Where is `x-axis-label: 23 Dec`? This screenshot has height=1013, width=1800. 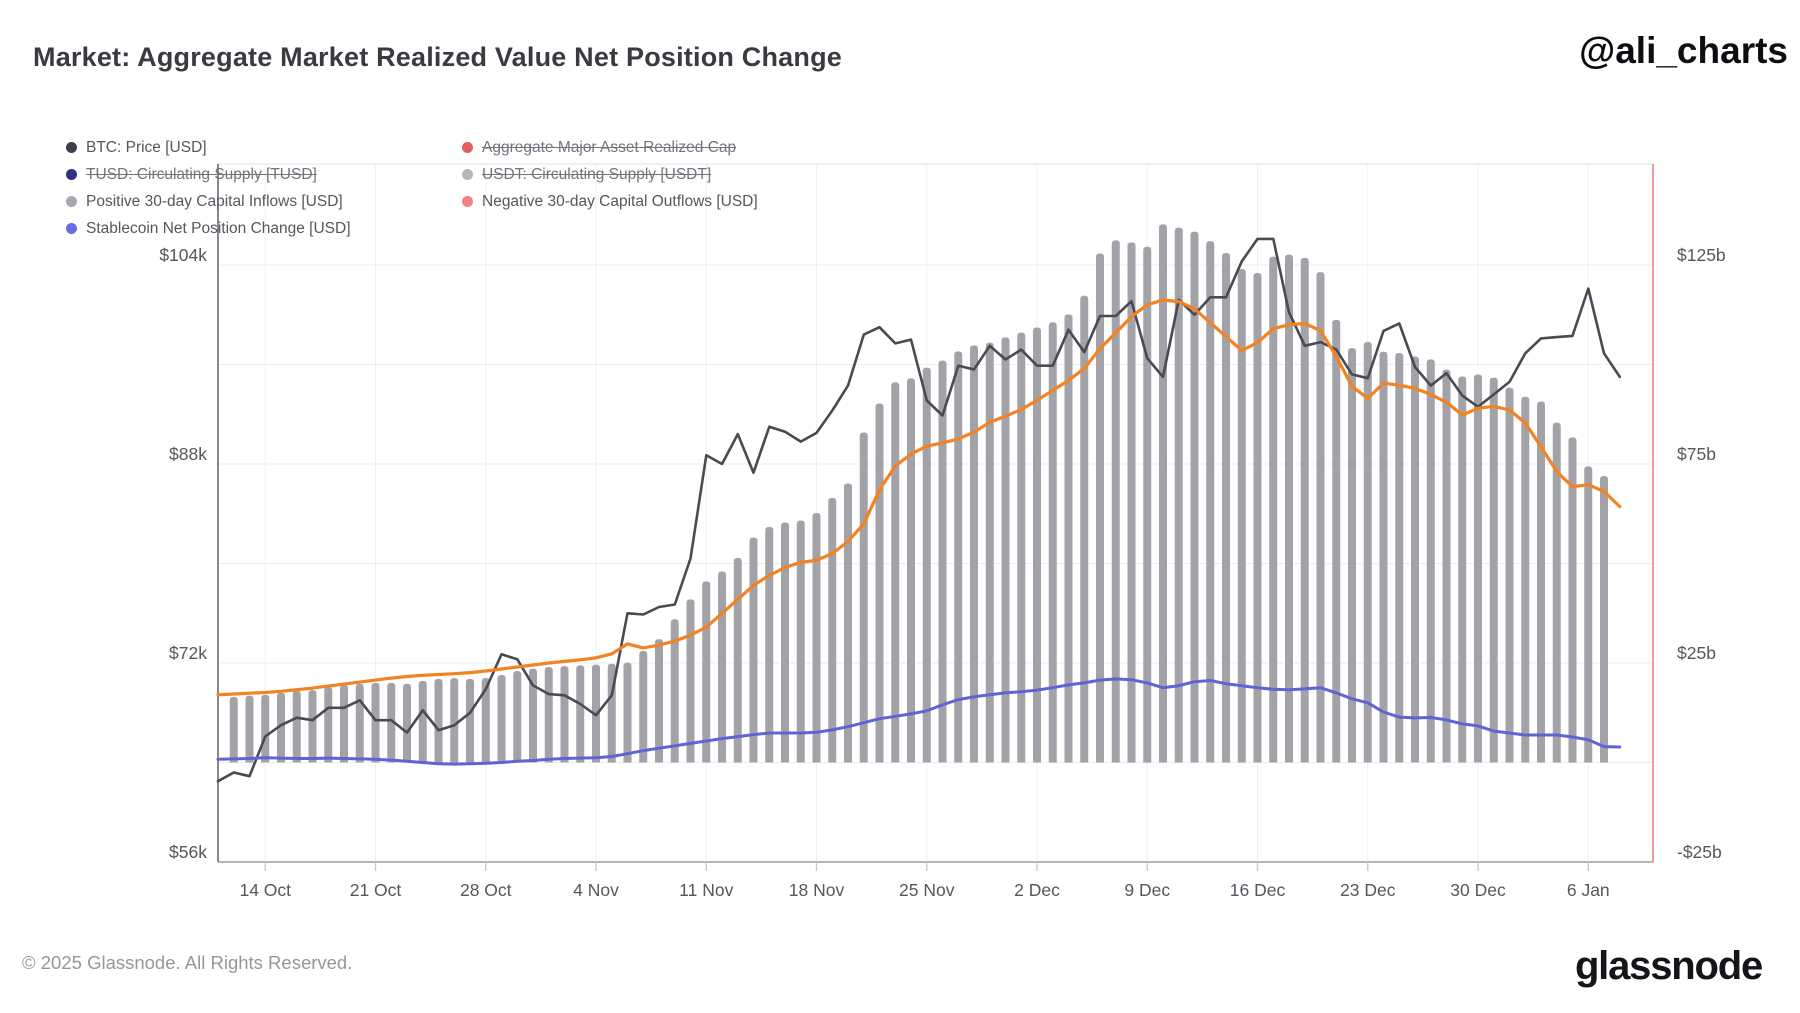 x-axis-label: 23 Dec is located at coordinates (1368, 890).